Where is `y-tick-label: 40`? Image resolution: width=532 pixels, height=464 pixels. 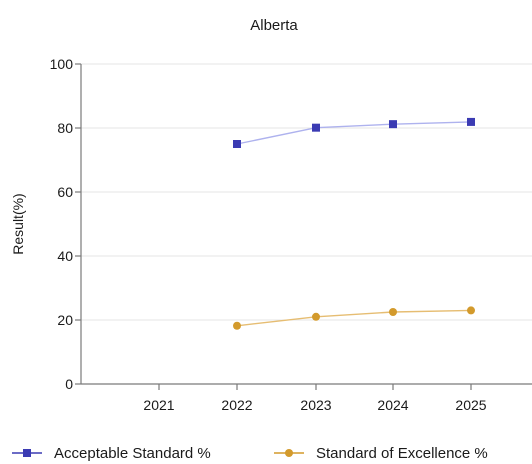
y-tick-label: 40 is located at coordinates (65, 256).